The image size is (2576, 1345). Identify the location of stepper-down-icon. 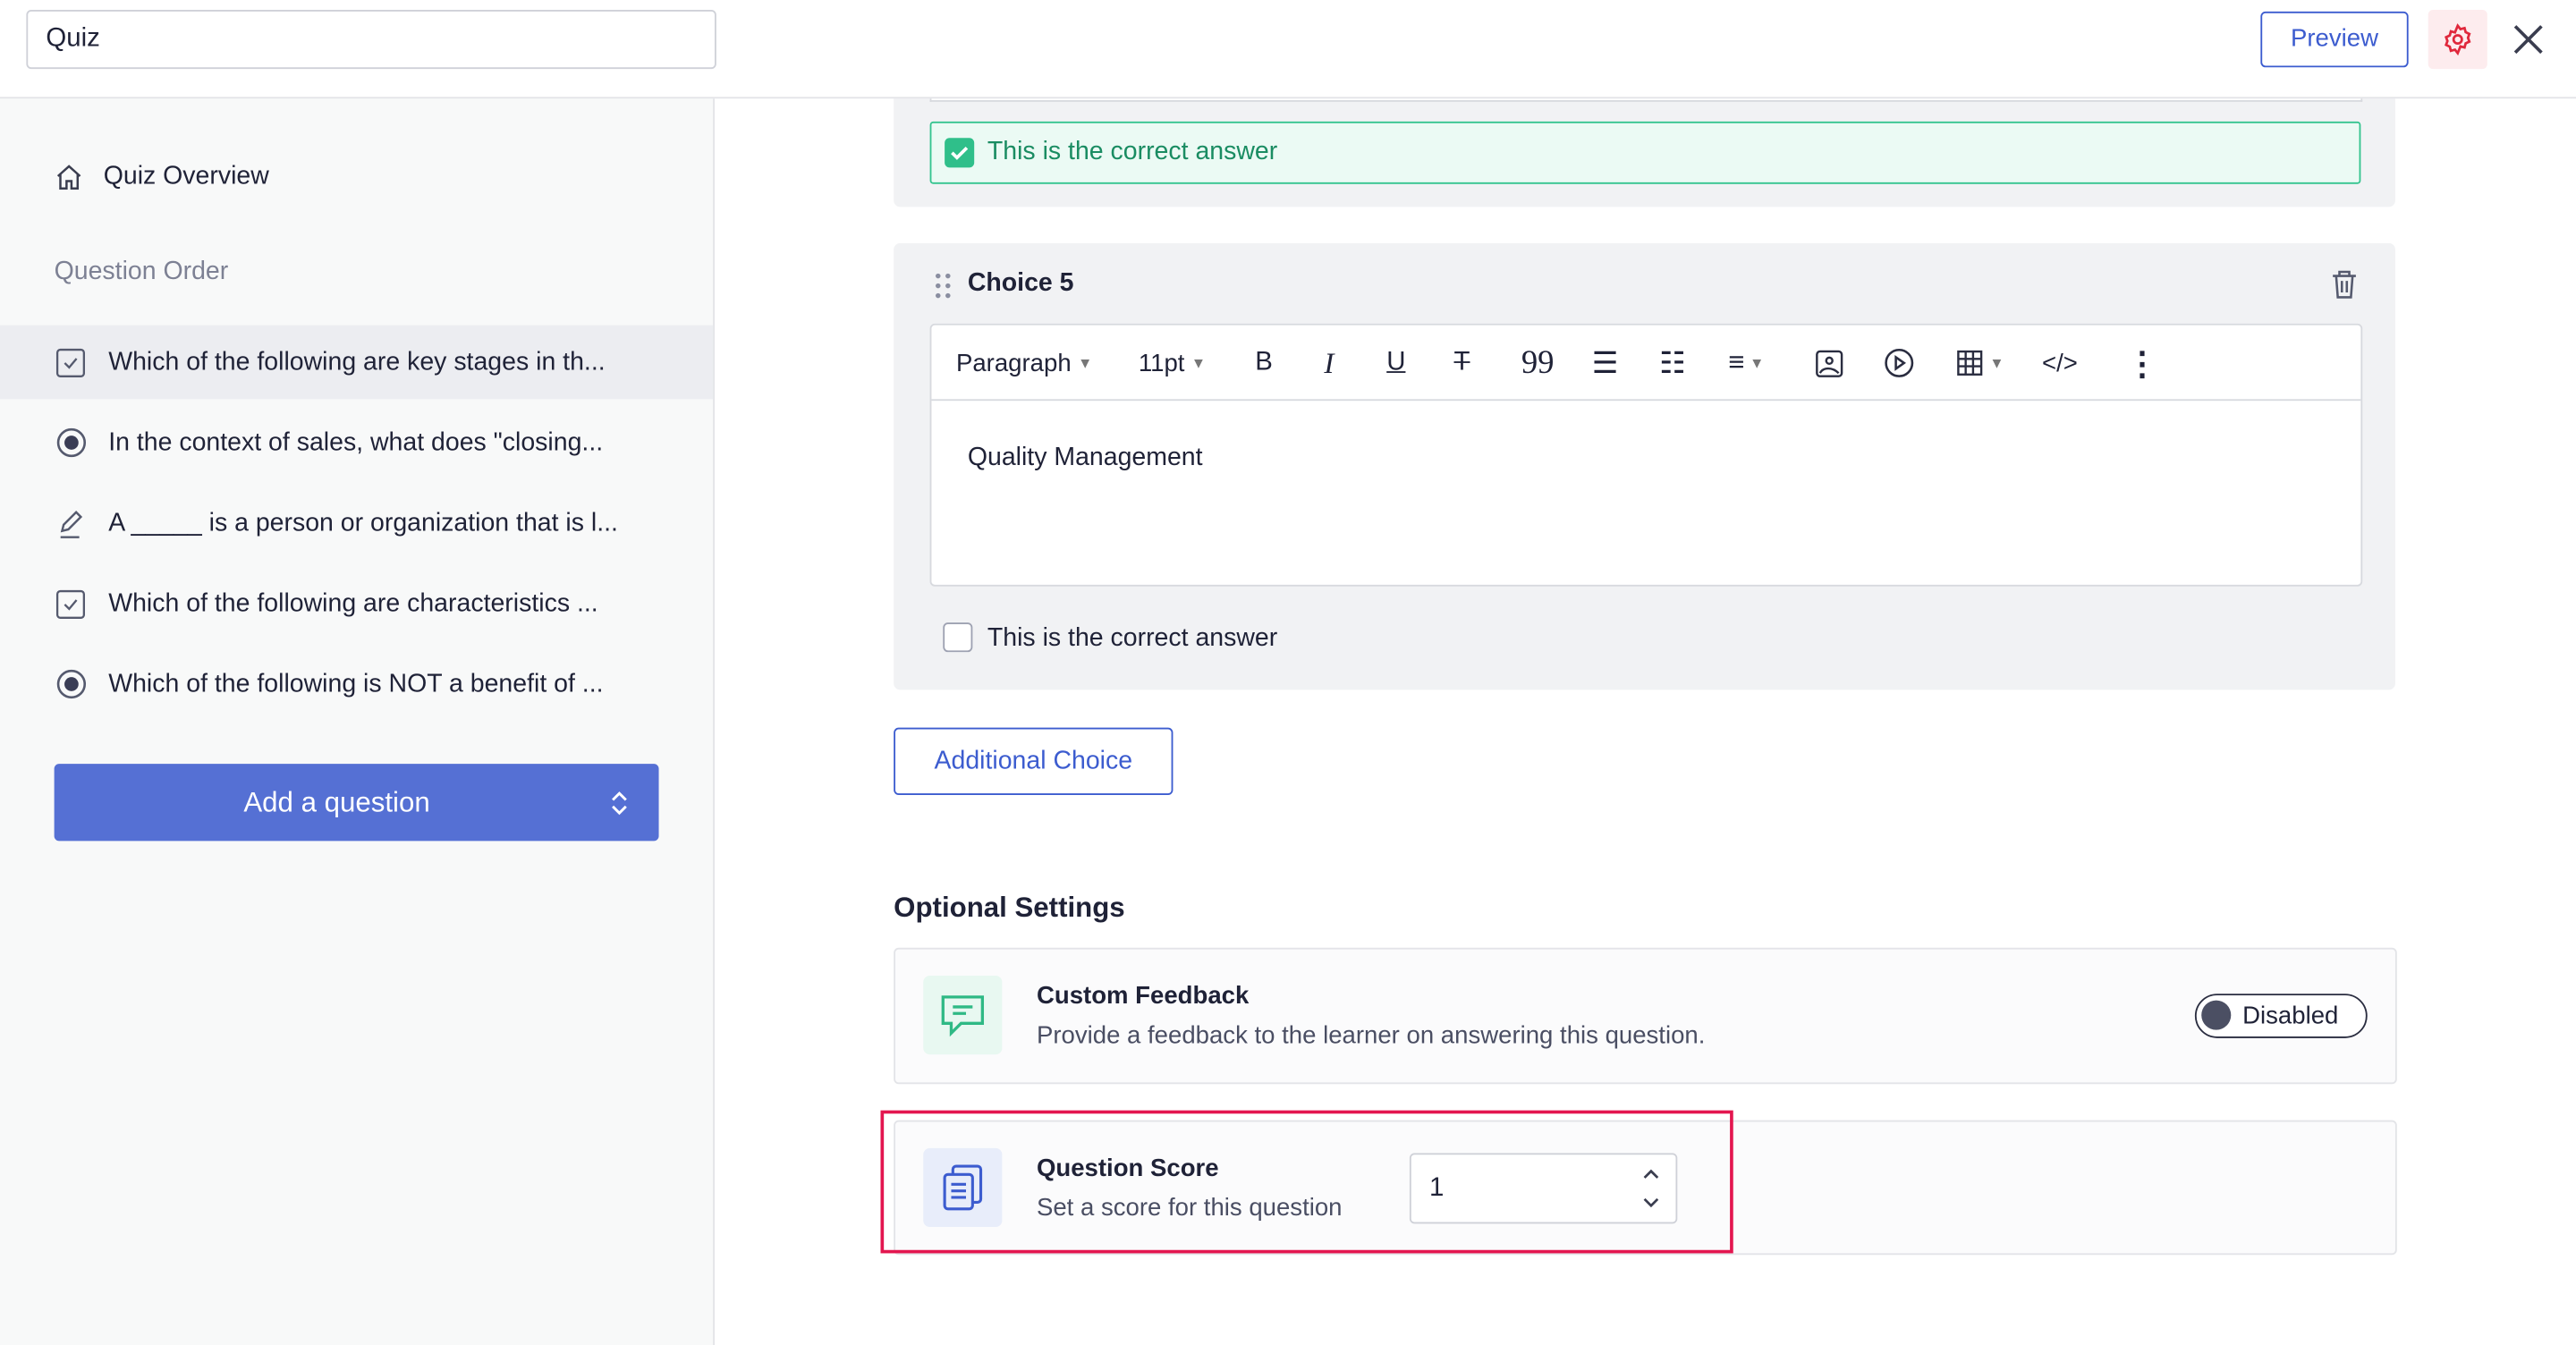
(1651, 1202).